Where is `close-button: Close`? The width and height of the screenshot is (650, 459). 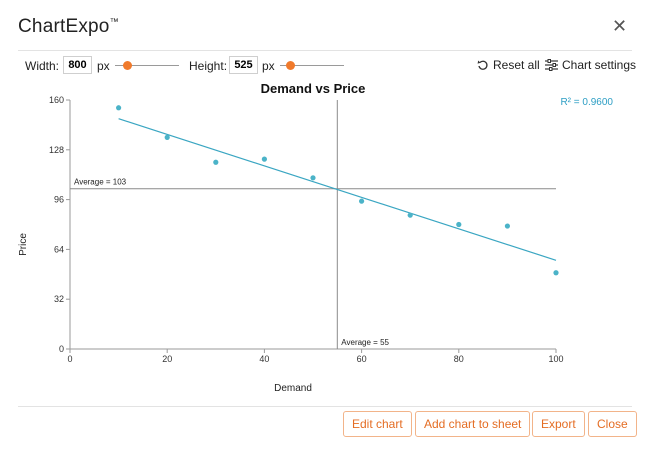
close-button: Close is located at coordinates (612, 424).